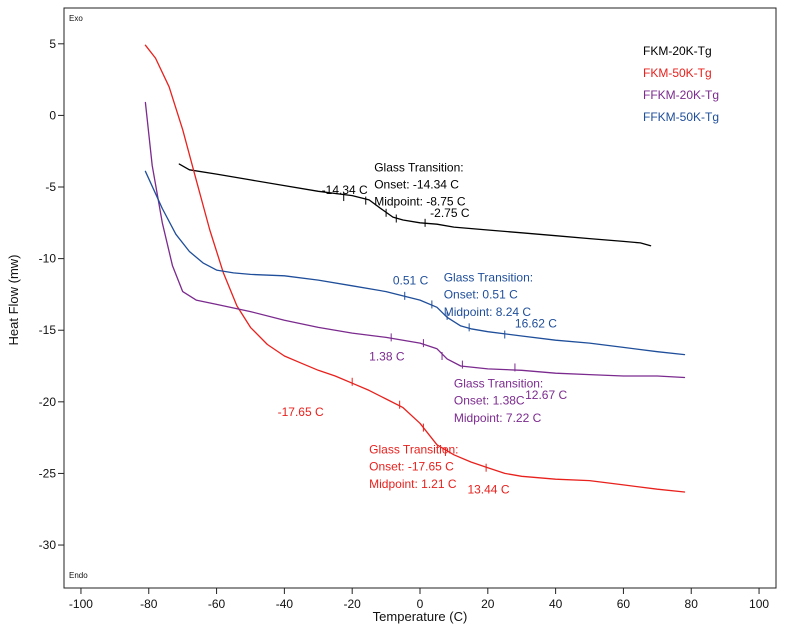  I want to click on annotation-label: Onset: 1.38C, so click(489, 401).